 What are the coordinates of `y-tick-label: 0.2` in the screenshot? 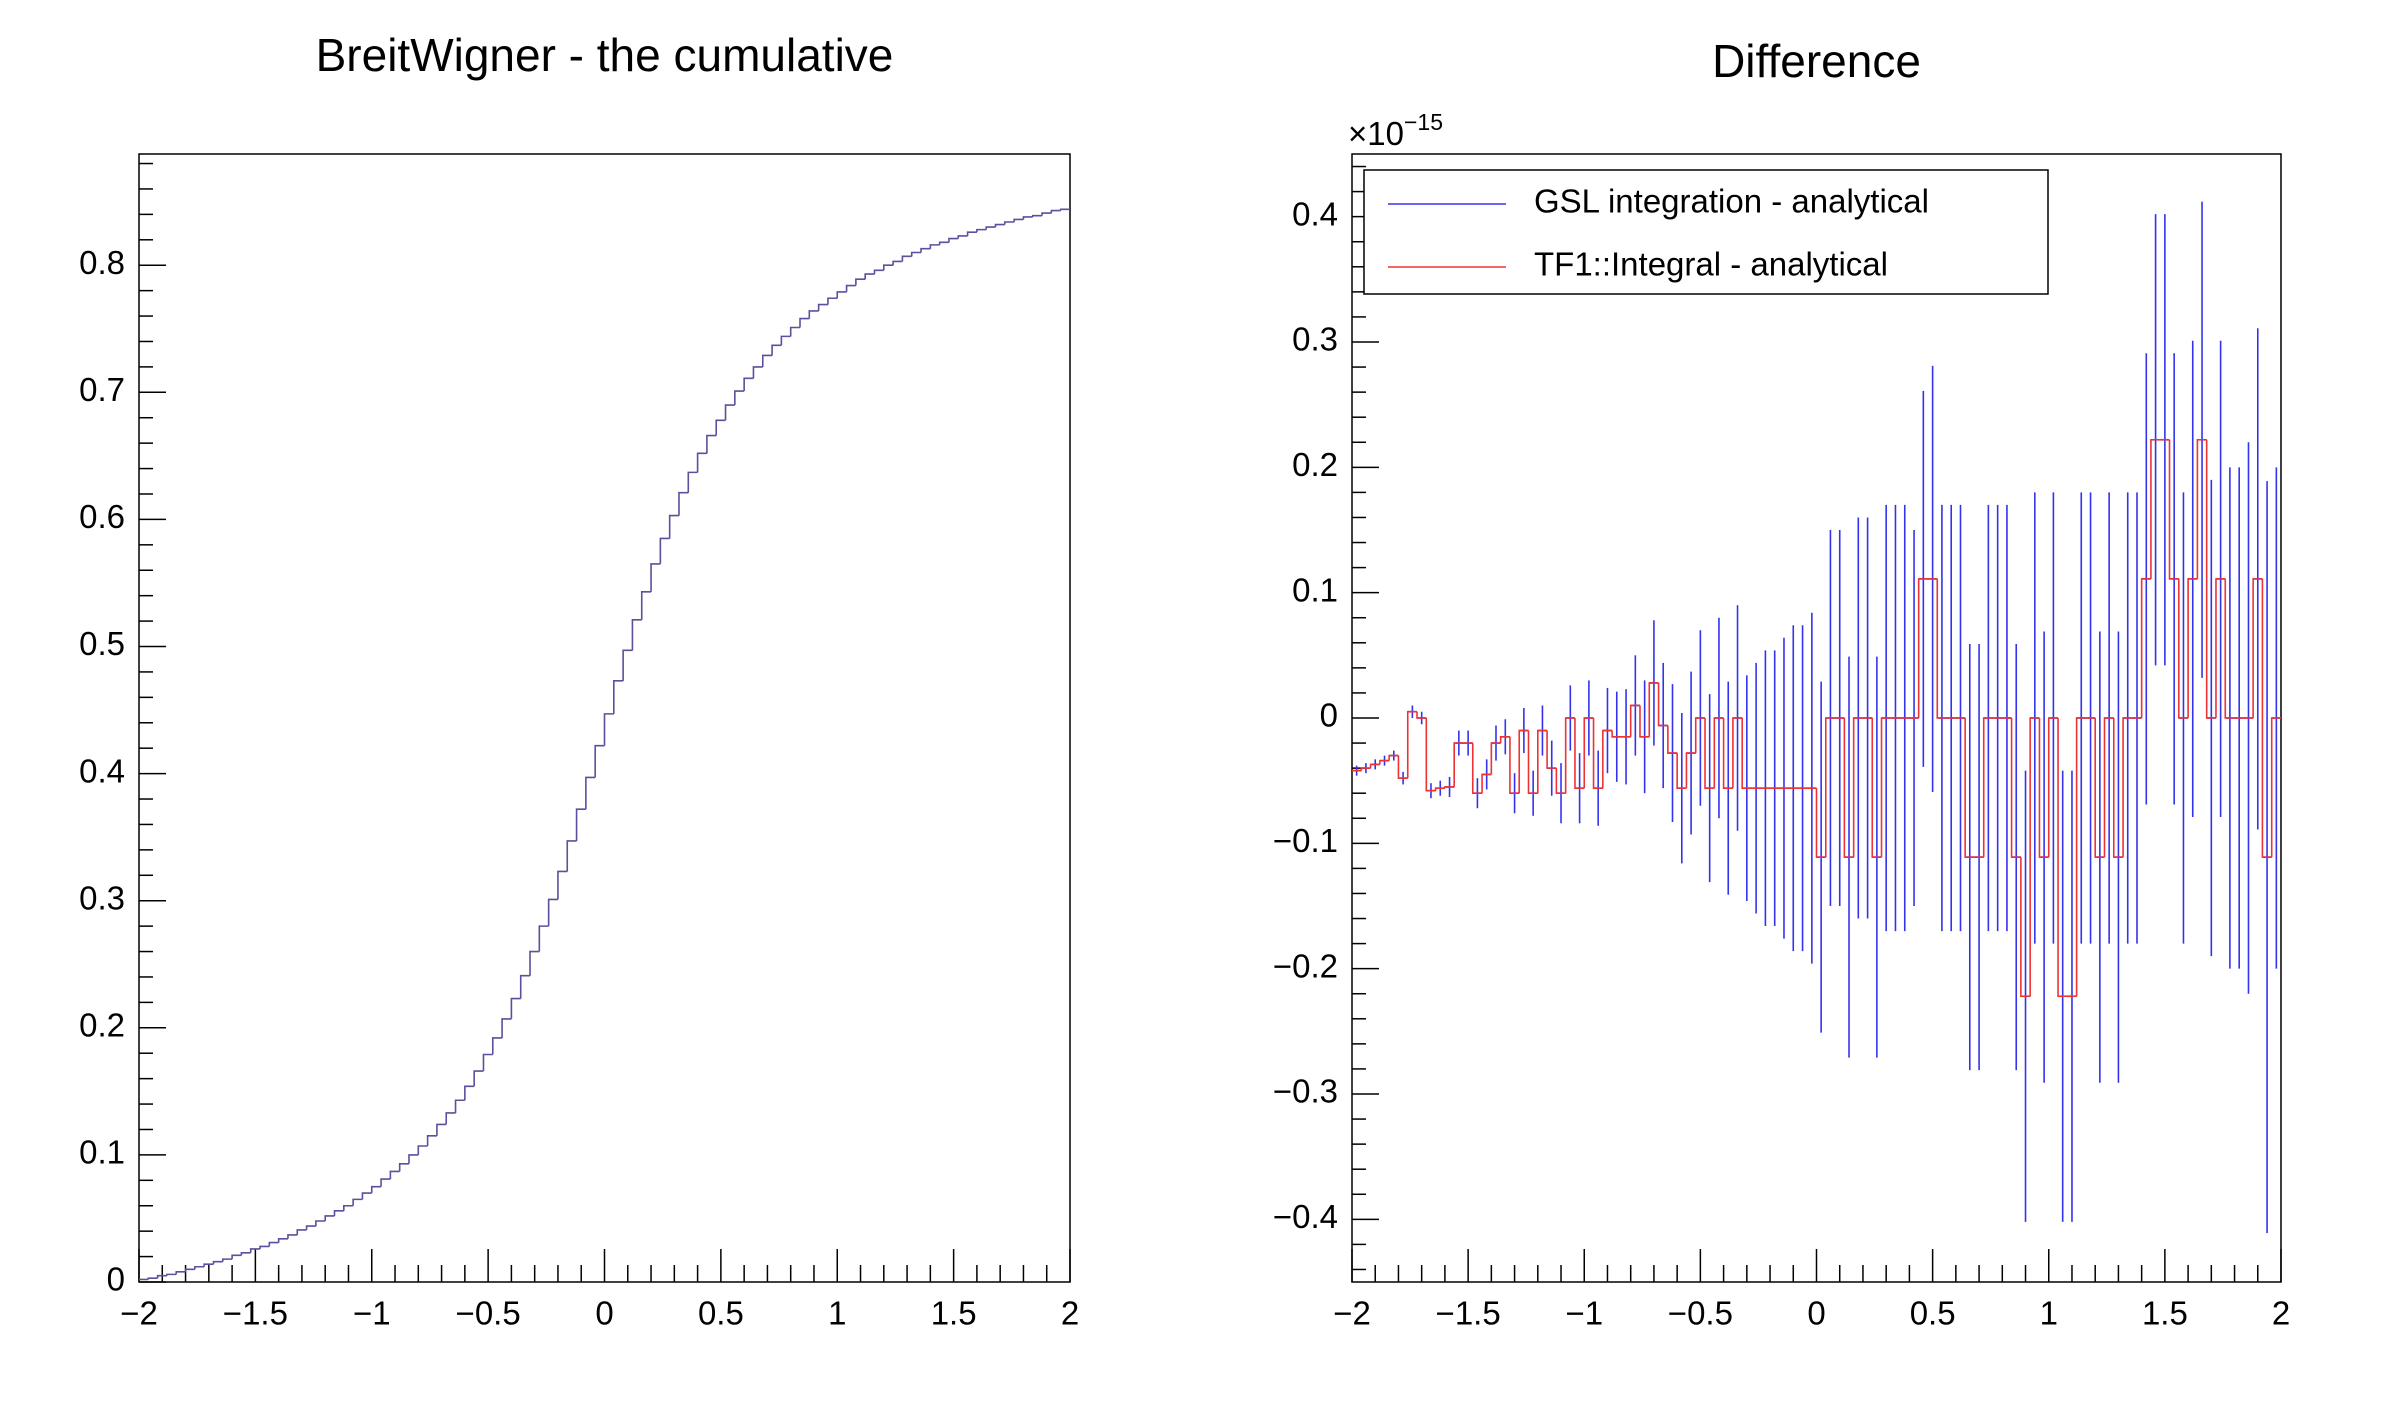 It's located at (102, 1025).